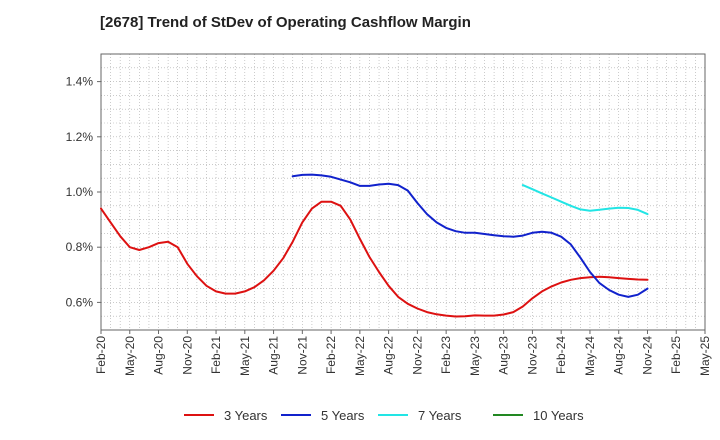 The image size is (720, 440). Describe the element at coordinates (440, 415) in the screenshot. I see `legend-label: 7 Years` at that location.